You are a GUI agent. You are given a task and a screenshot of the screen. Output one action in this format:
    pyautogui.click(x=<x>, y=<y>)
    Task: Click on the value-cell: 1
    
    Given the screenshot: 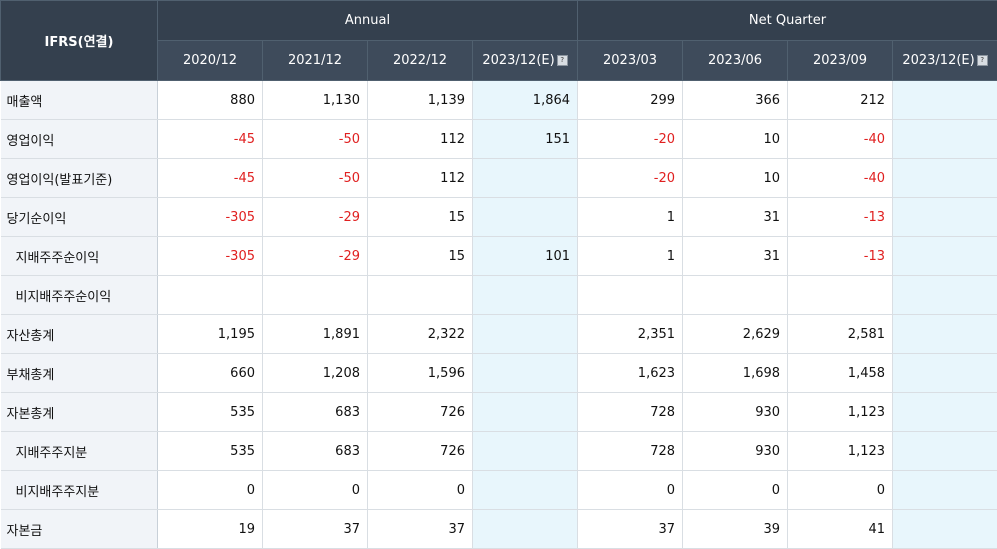 What is the action you would take?
    pyautogui.click(x=630, y=256)
    